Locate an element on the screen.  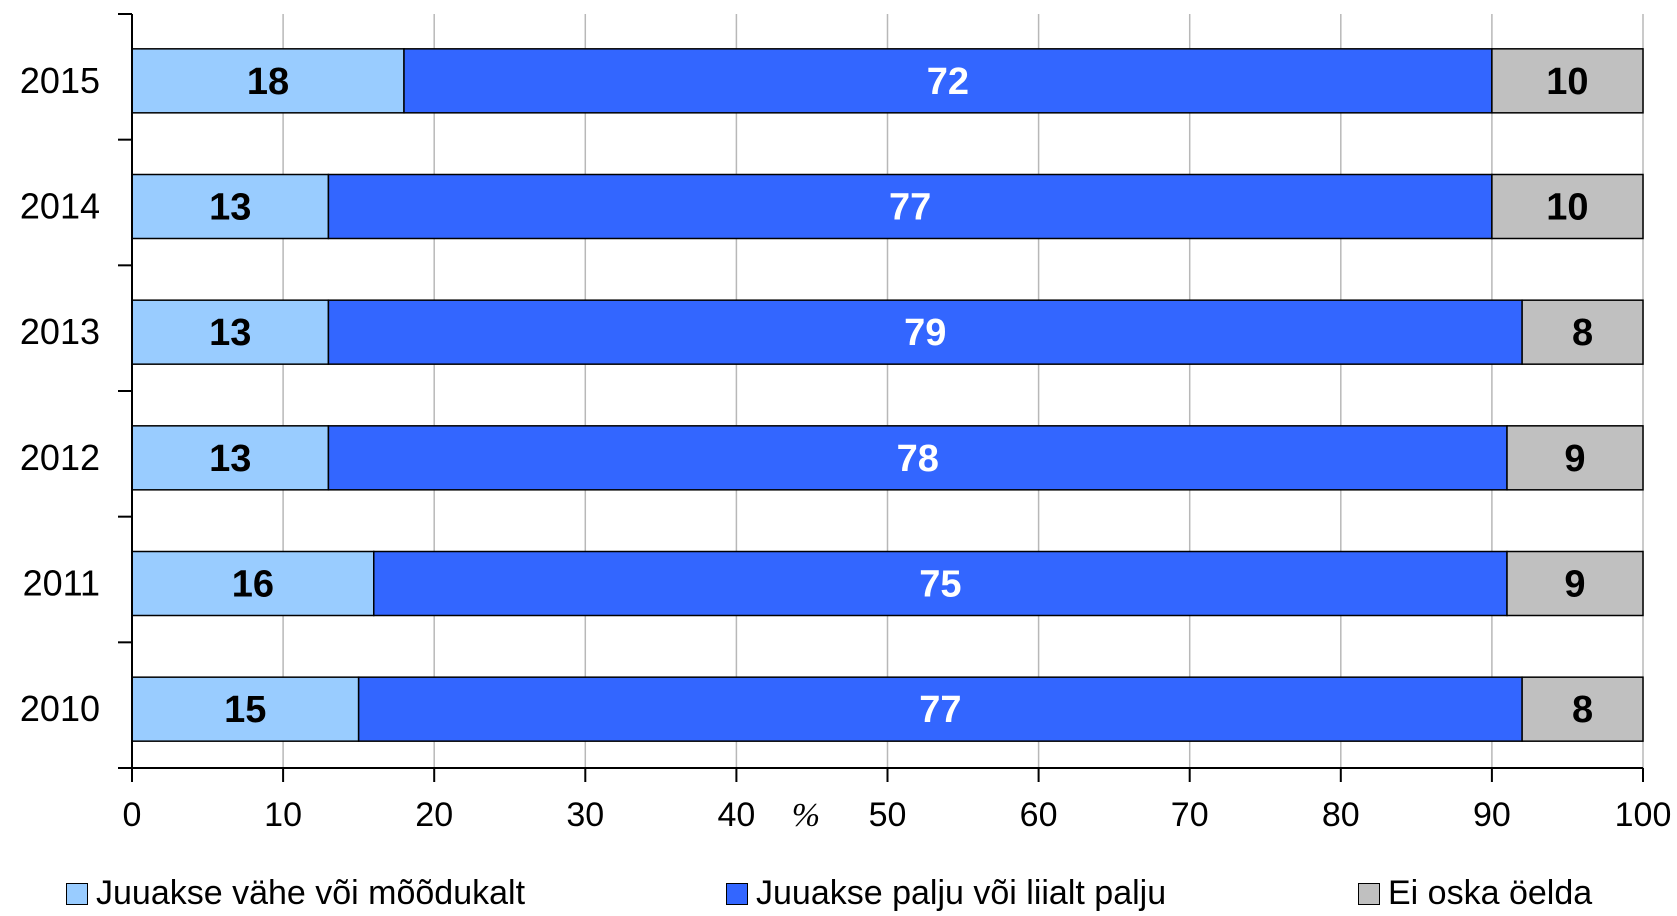
x-tick-label: 10 is located at coordinates (283, 815).